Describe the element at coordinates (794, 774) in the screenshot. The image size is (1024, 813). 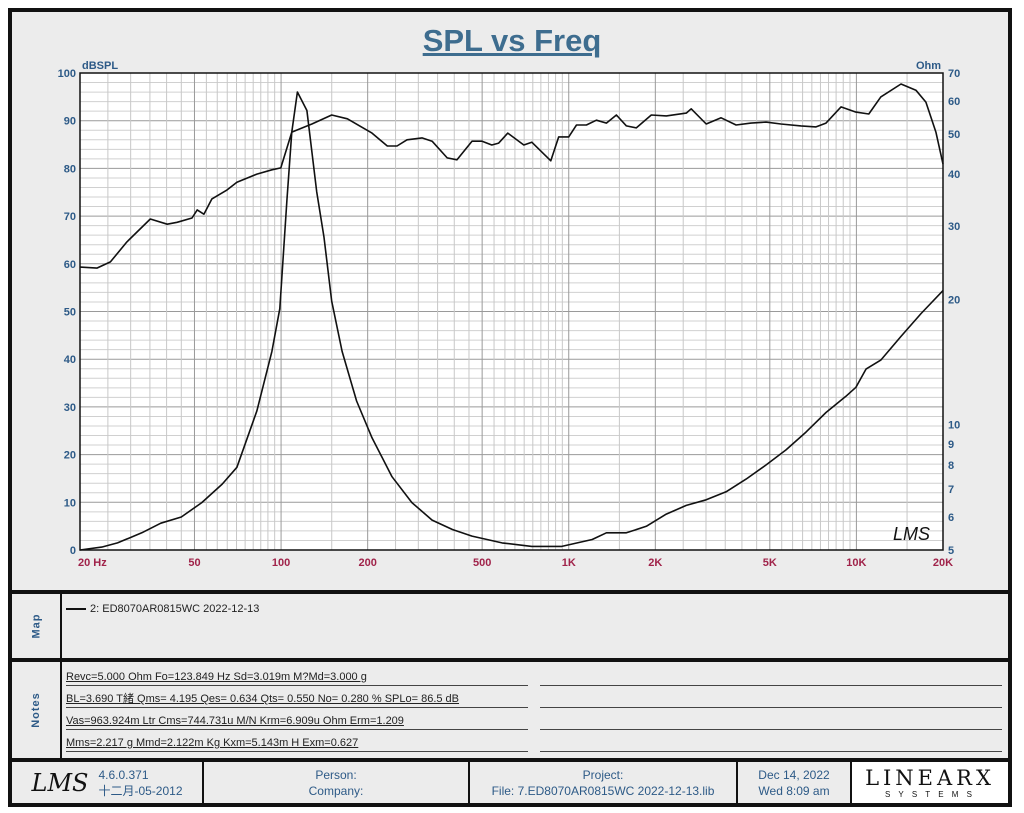
I see `date: Dec 14, 2022` at that location.